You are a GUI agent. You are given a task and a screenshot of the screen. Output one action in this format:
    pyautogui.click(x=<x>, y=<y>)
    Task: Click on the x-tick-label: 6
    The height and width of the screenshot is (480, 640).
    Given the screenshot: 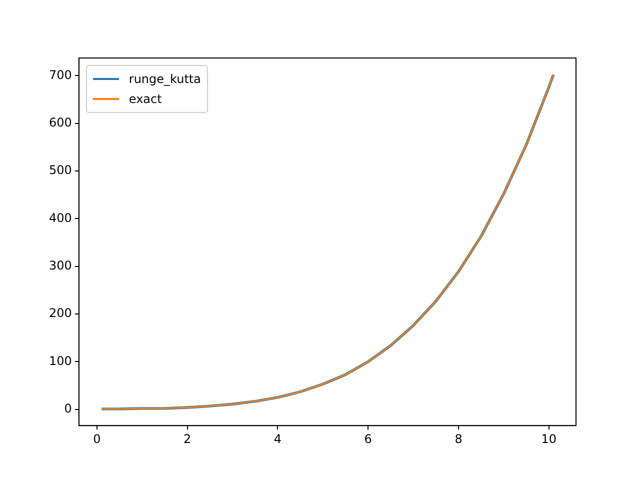 What is the action you would take?
    pyautogui.click(x=368, y=439)
    